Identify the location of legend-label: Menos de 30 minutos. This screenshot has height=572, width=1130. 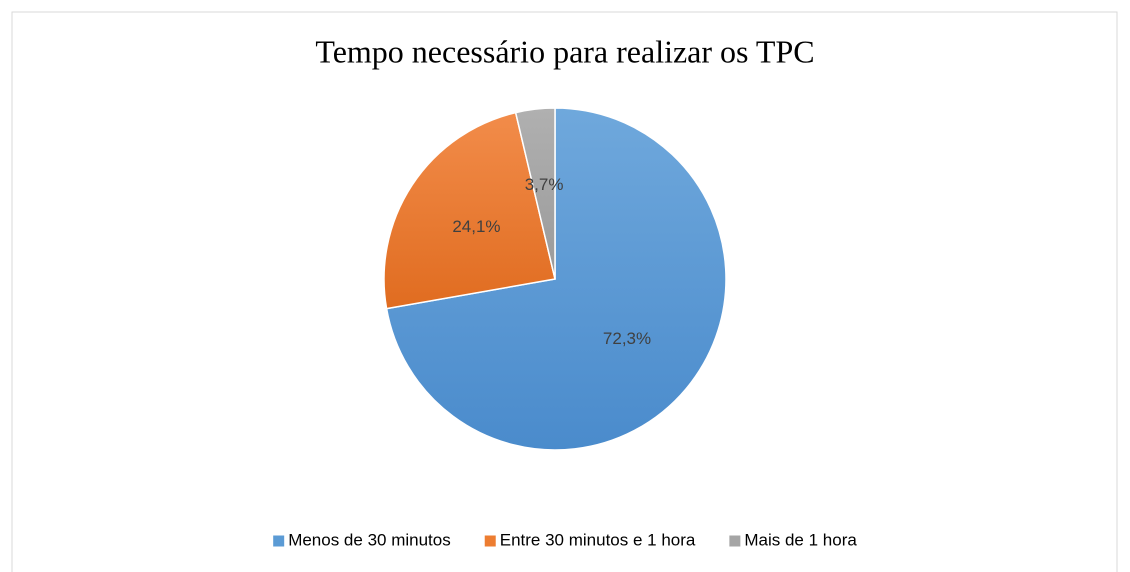
(369, 539).